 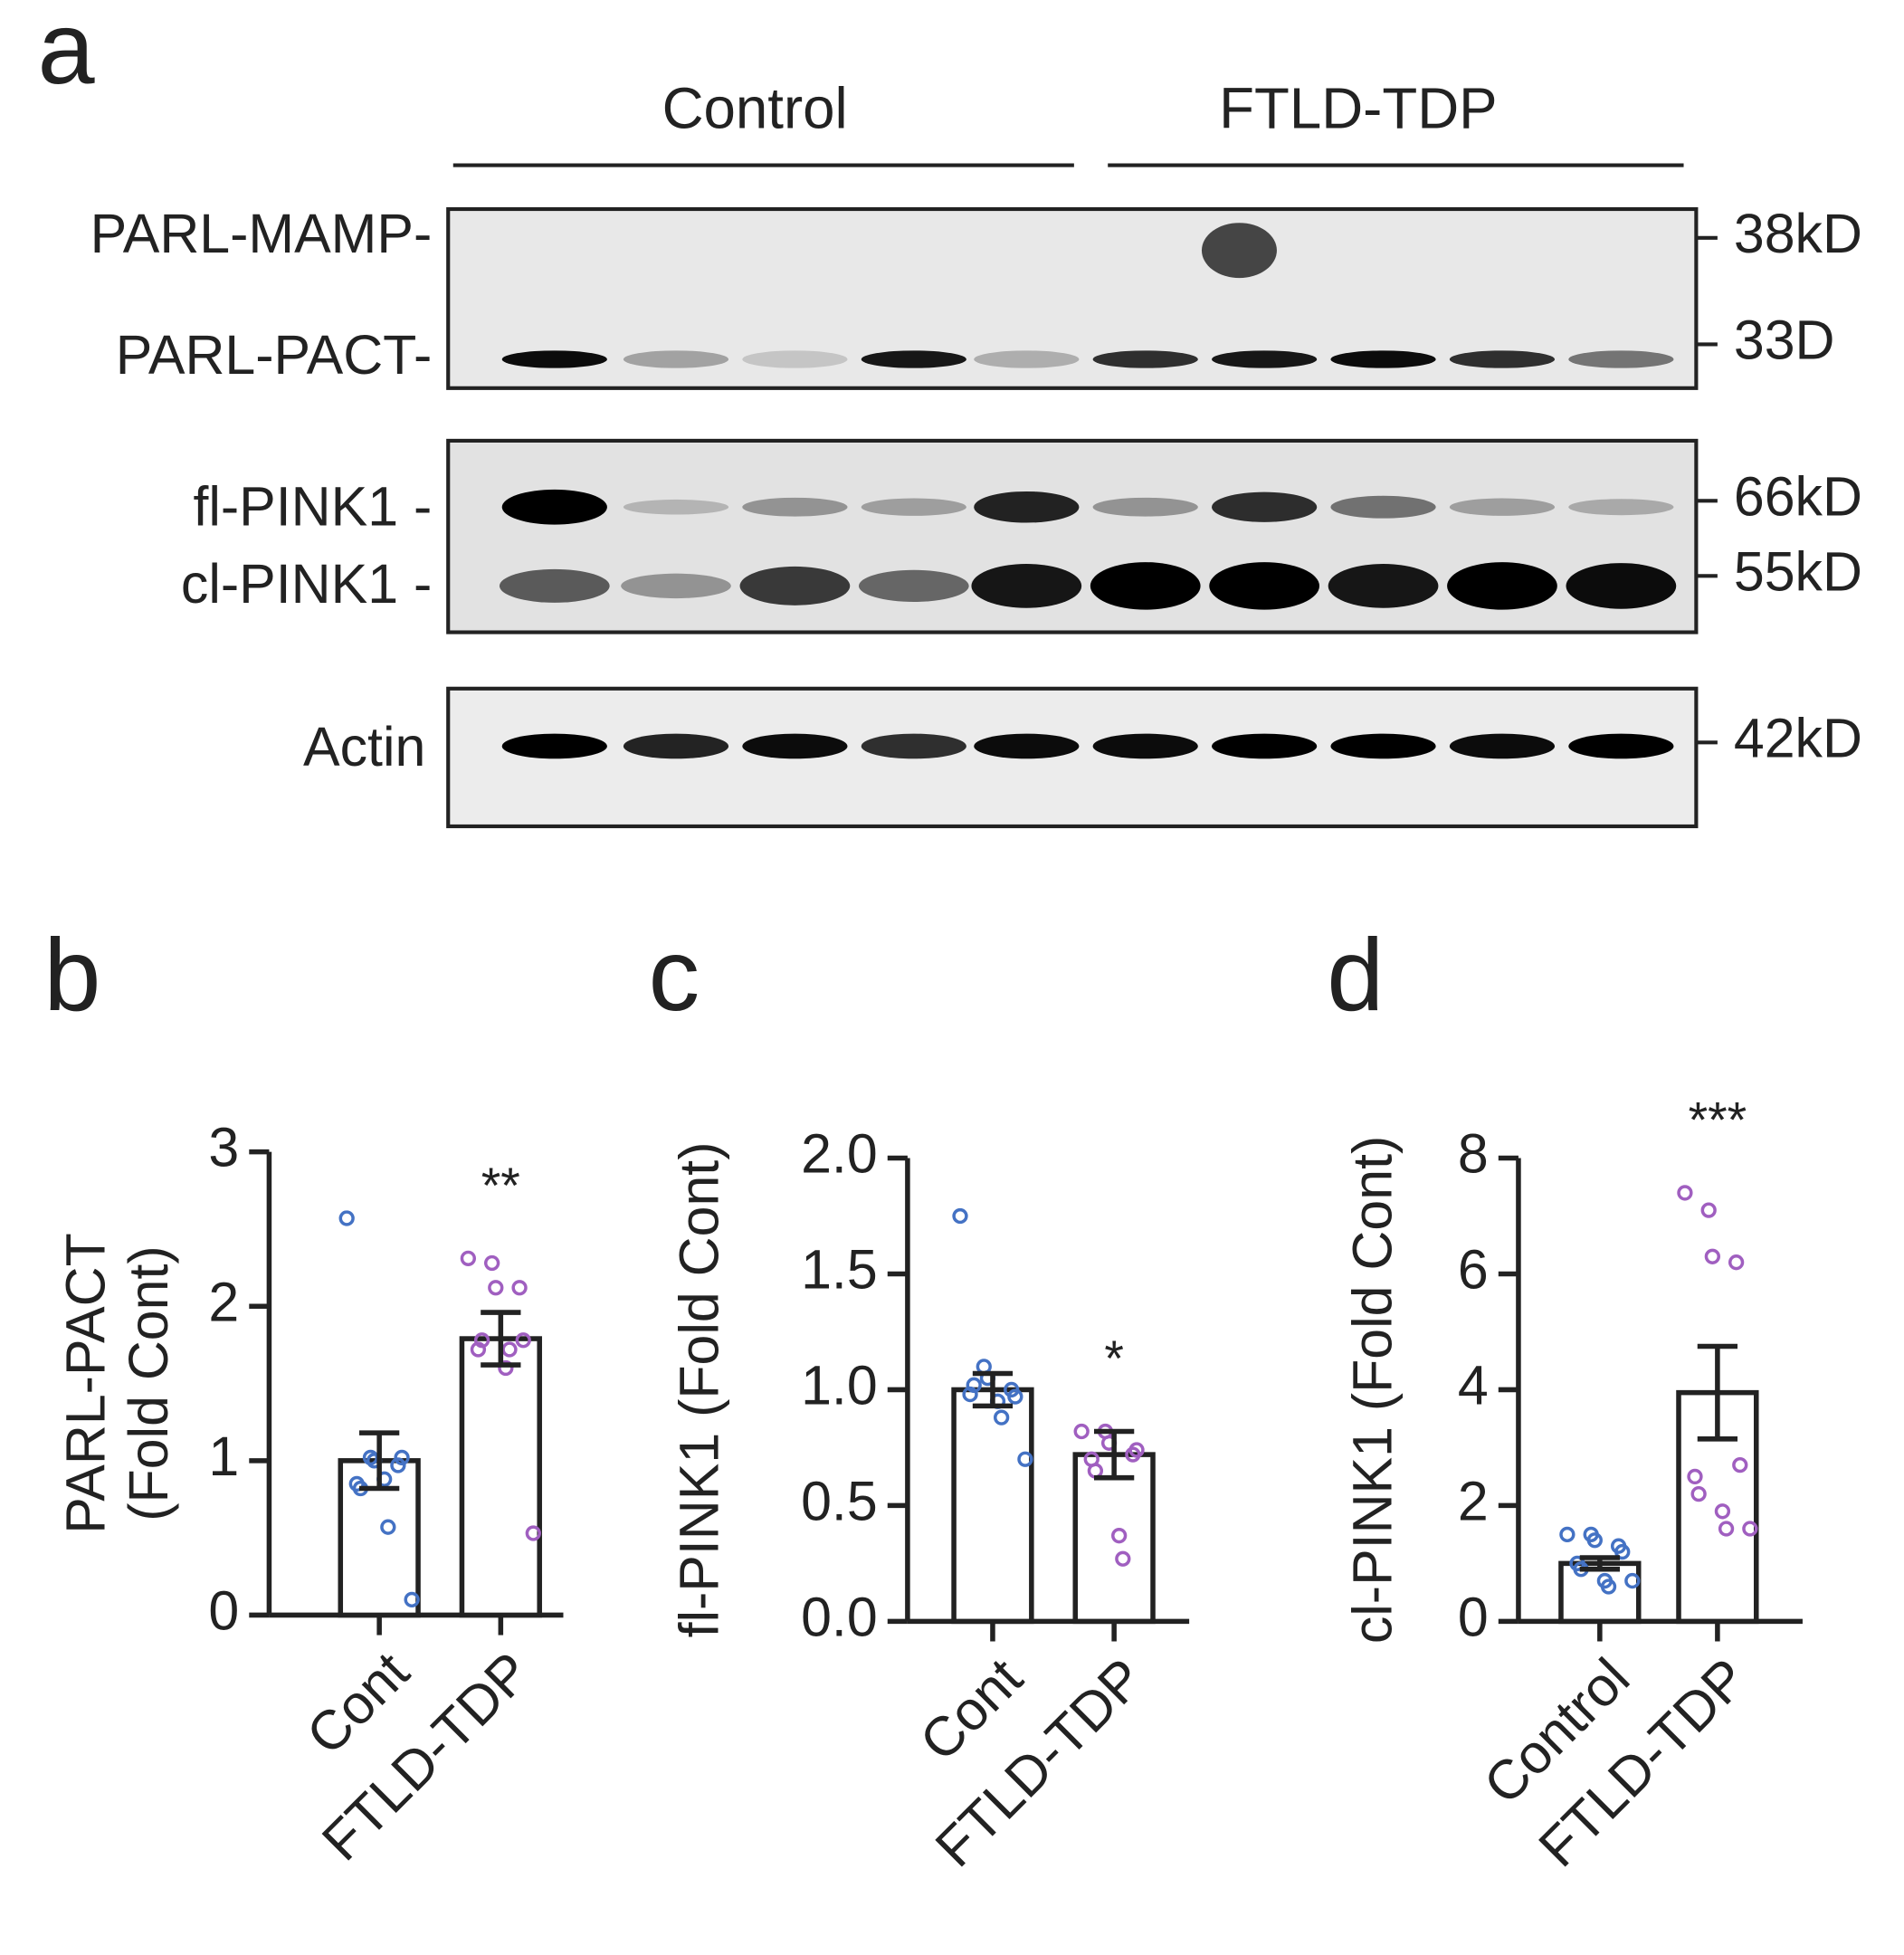 I want to click on y-axis-label: PARL-PACT, so click(x=86, y=1383).